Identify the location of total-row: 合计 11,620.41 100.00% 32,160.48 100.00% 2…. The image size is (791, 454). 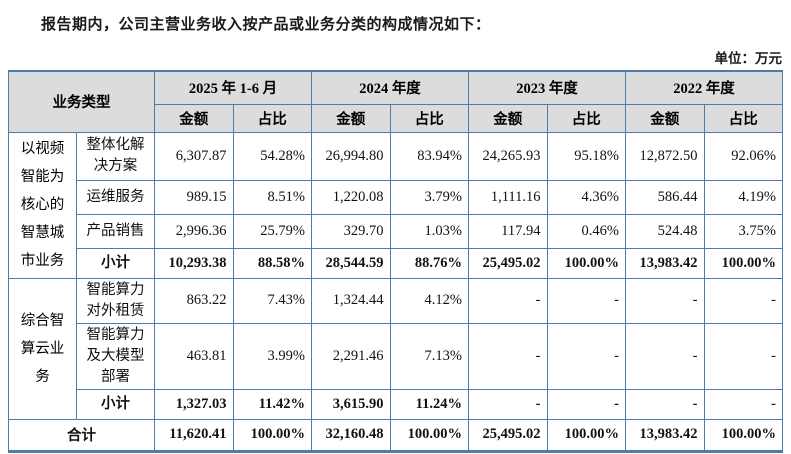
(395, 435).